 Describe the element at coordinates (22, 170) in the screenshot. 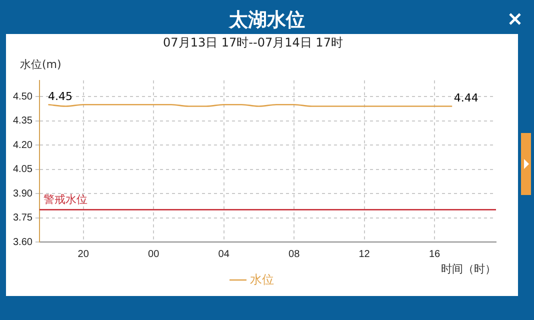

I see `y-tick-label: 4.05` at that location.